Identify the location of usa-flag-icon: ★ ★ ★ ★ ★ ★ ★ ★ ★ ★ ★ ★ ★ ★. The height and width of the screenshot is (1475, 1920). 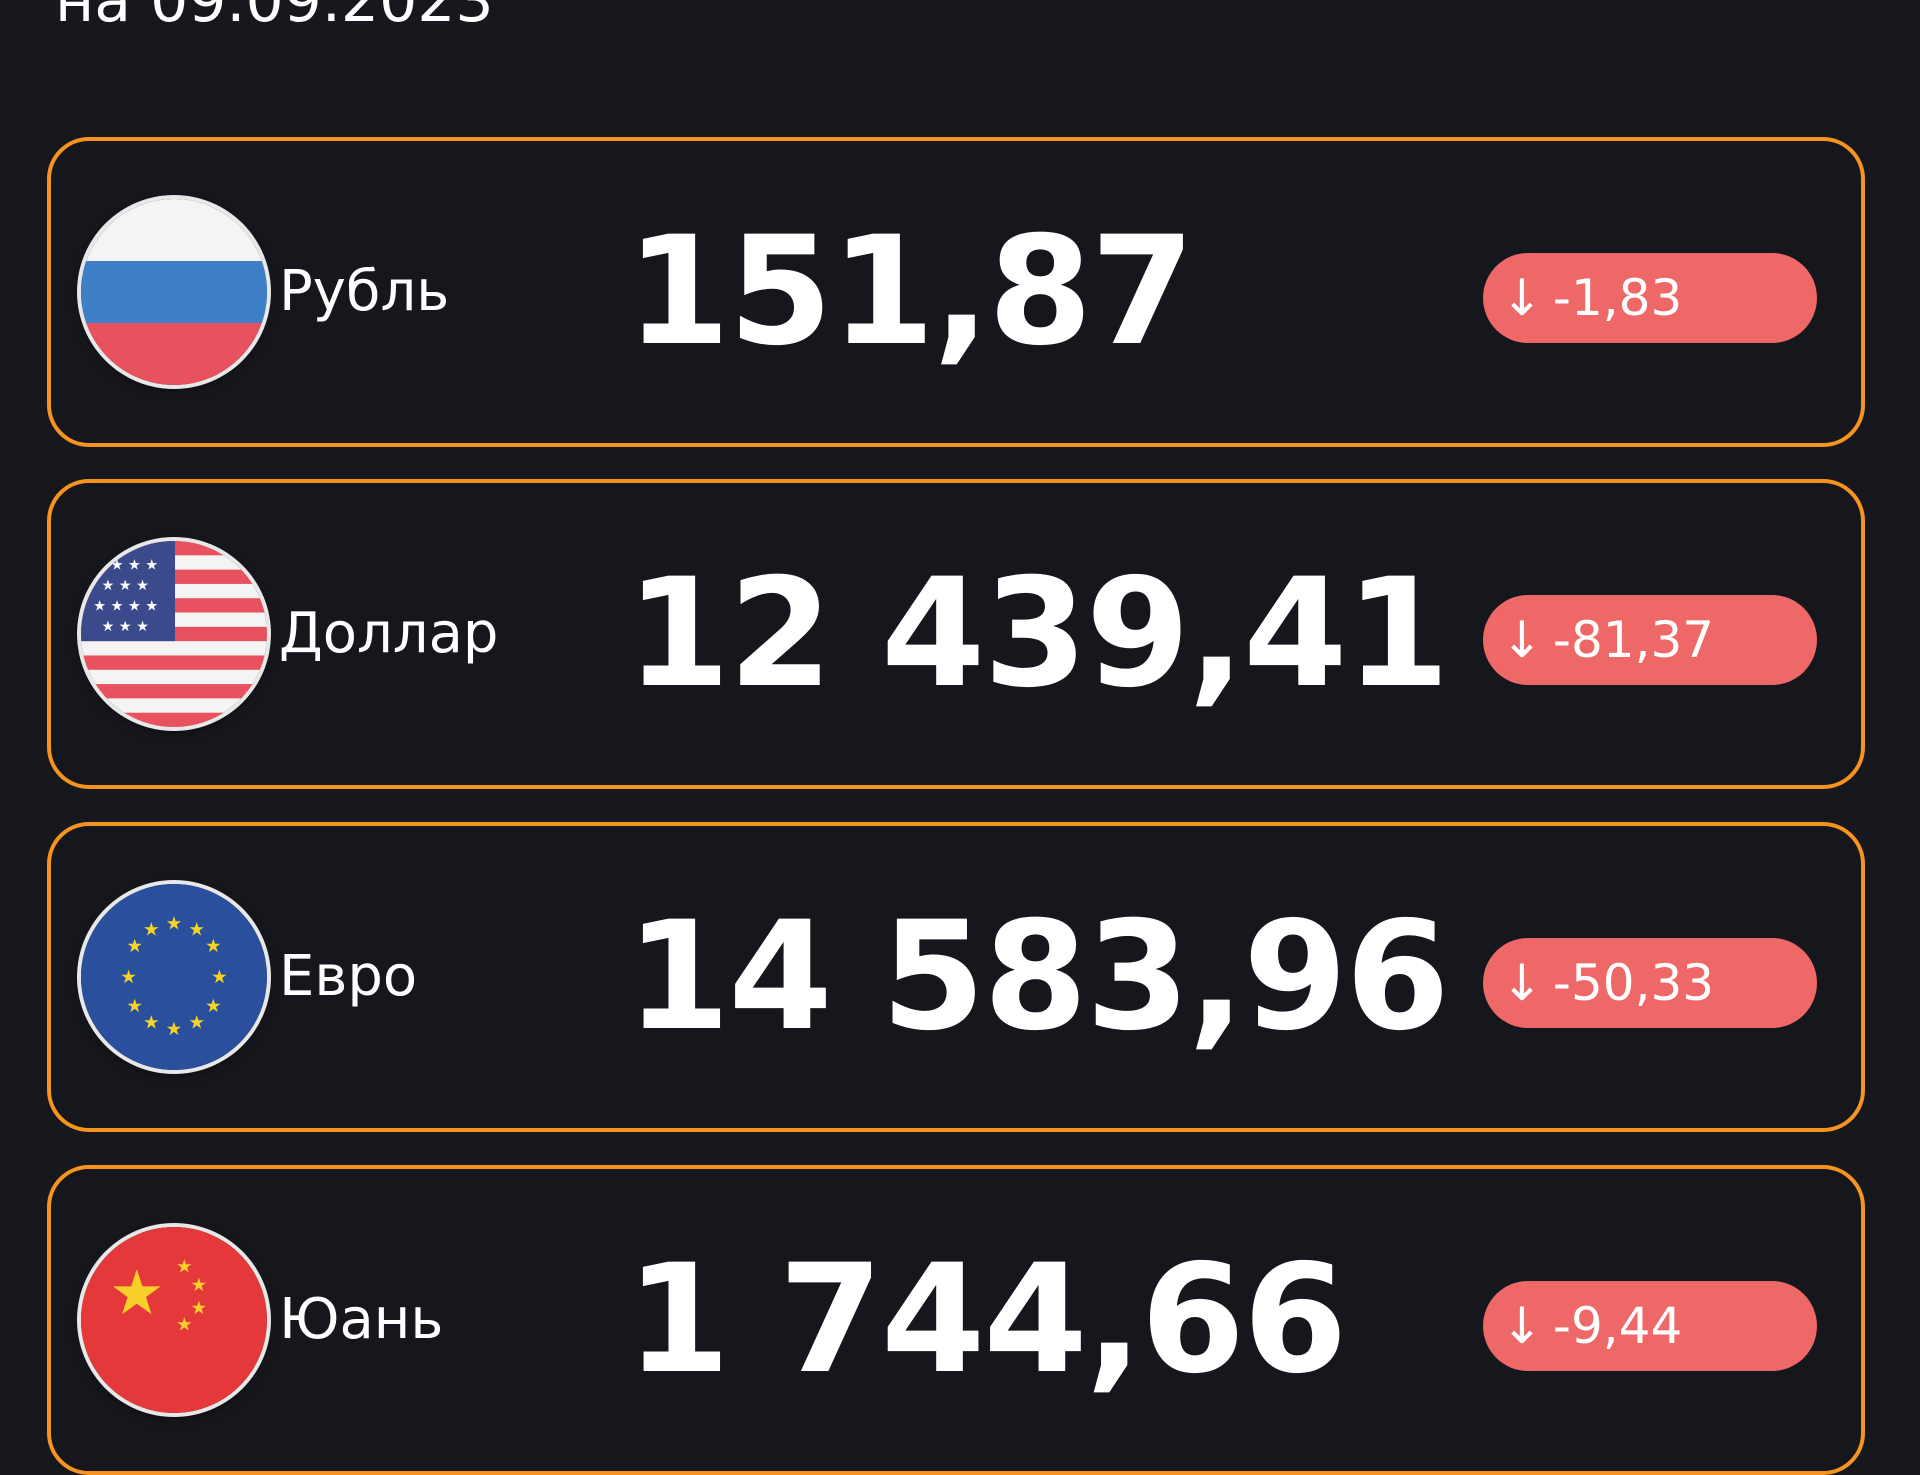
(174, 634).